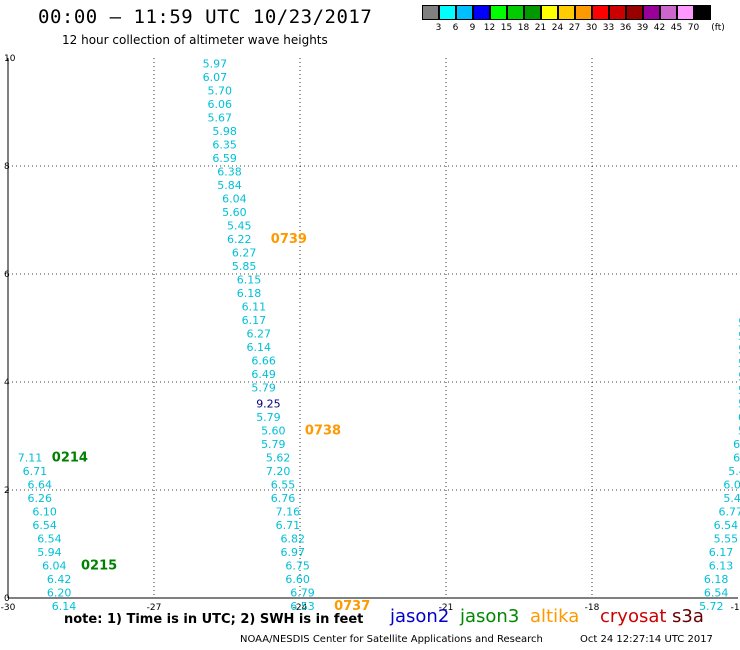  What do you see at coordinates (739, 417) in the screenshot?
I see `data-label: 6.28` at bounding box center [739, 417].